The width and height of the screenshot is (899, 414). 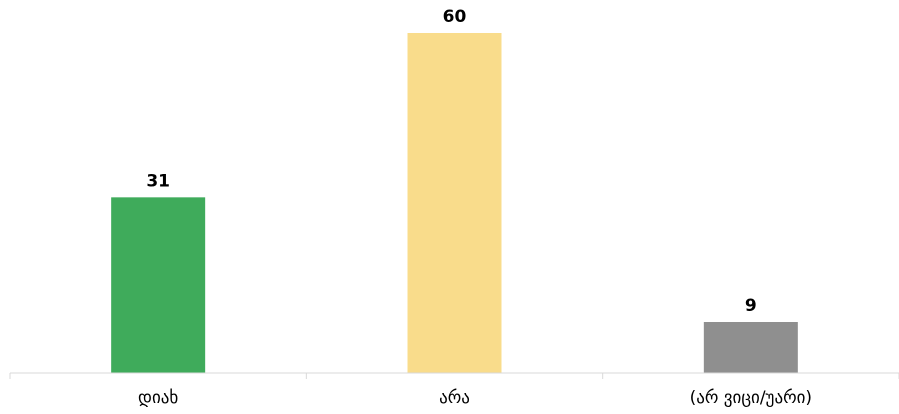 I want to click on value-label-2: 60, so click(x=455, y=17).